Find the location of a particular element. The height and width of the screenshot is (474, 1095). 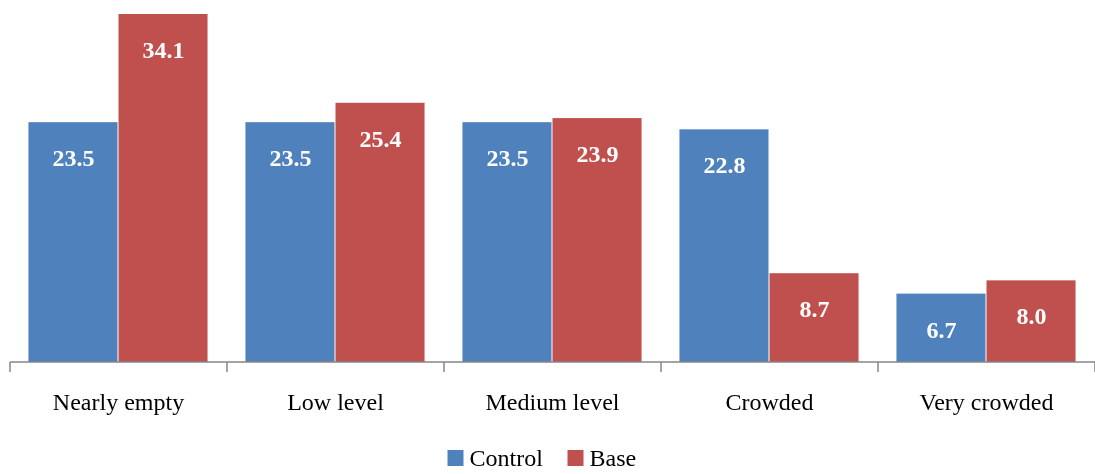

legend-label: Base is located at coordinates (613, 458).